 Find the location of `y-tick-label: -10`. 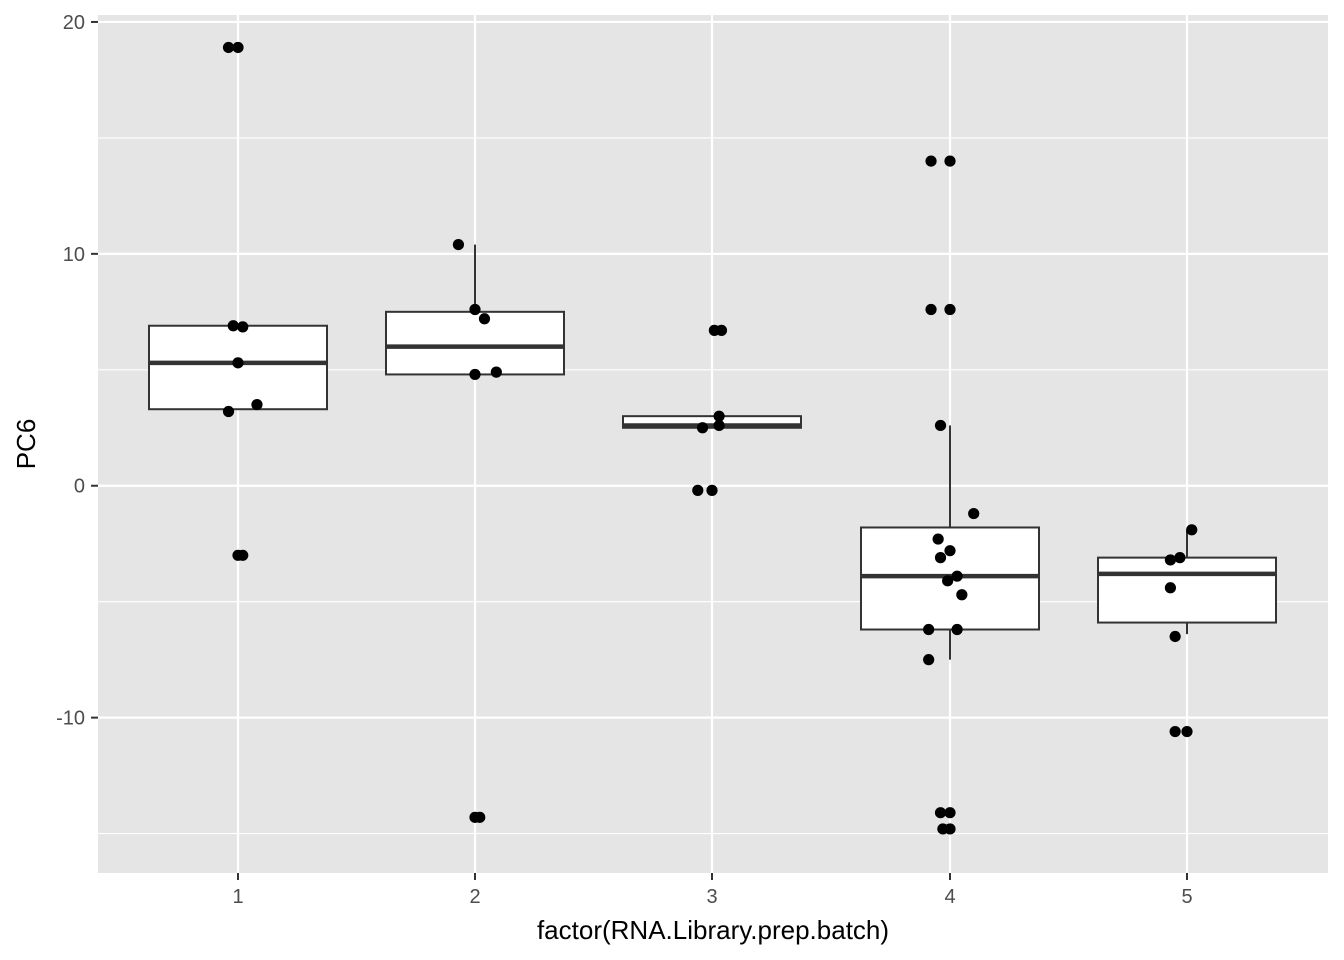

y-tick-label: -10 is located at coordinates (70, 719).